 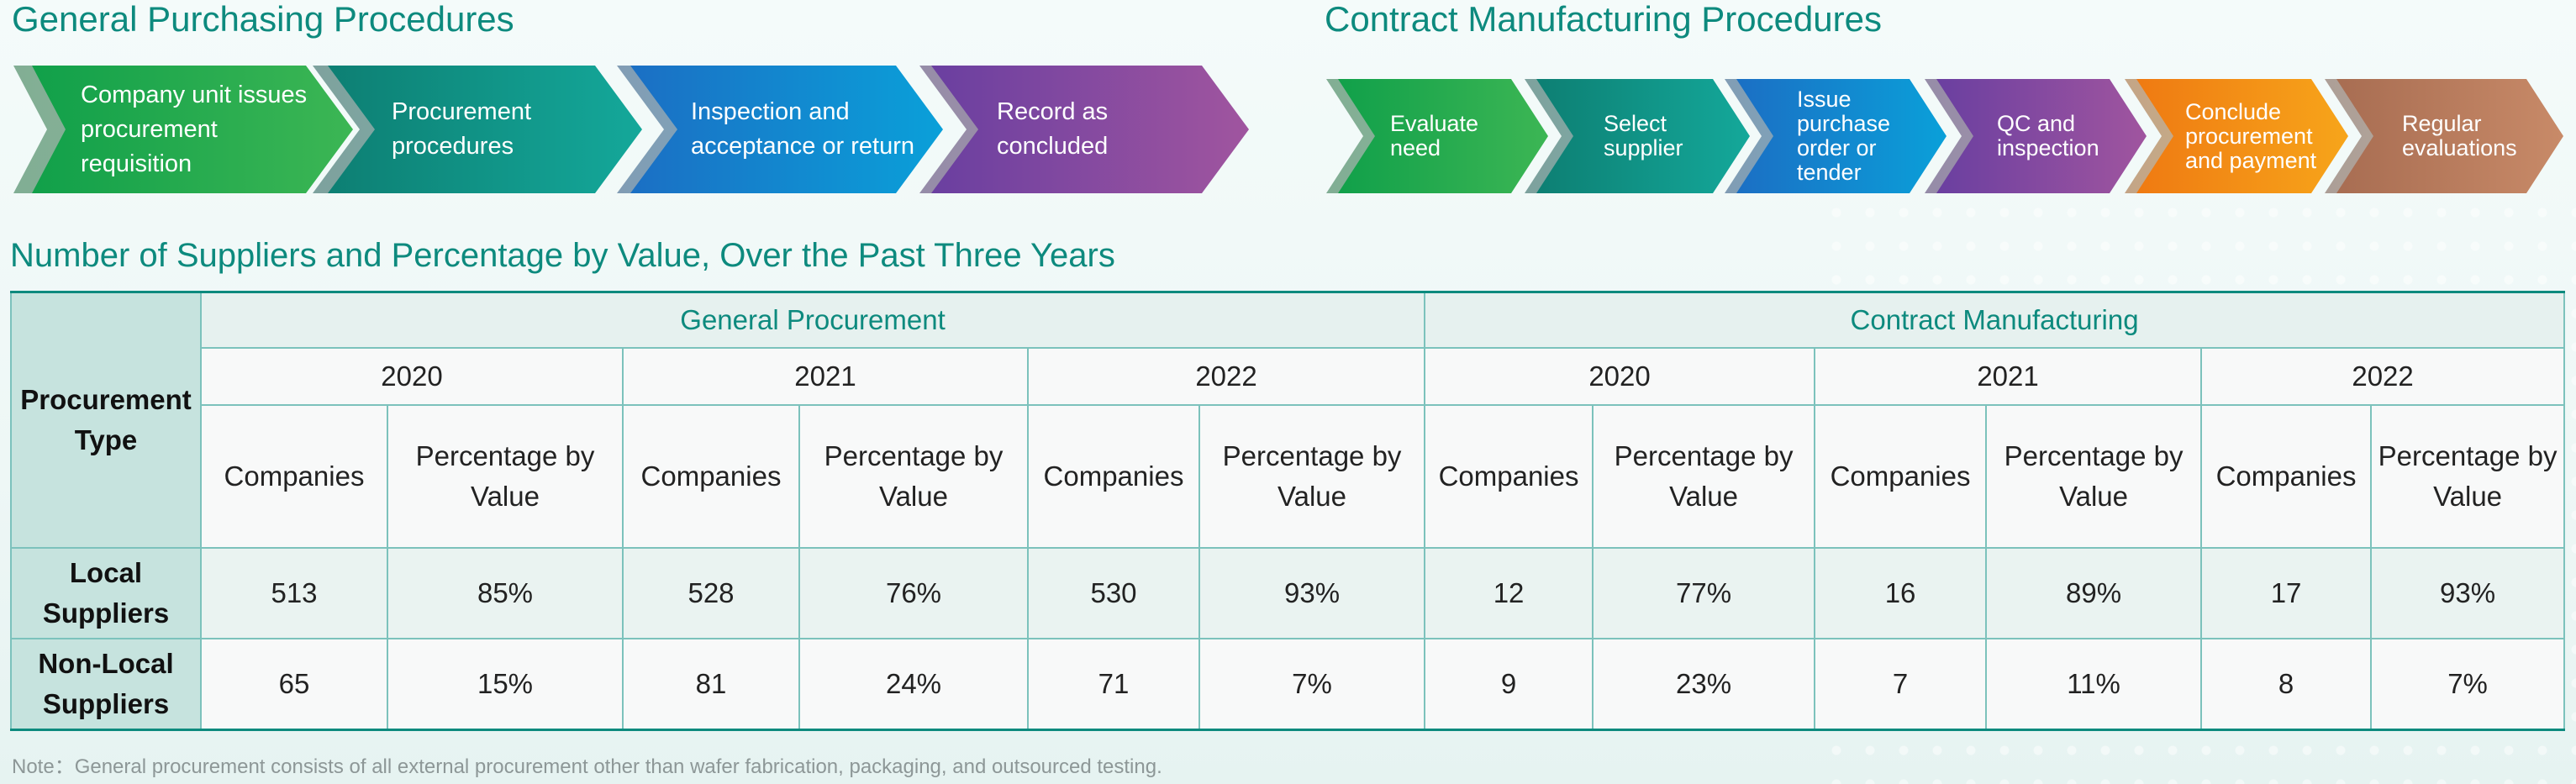 I want to click on row-header-local: Local Suppliers, so click(x=106, y=593).